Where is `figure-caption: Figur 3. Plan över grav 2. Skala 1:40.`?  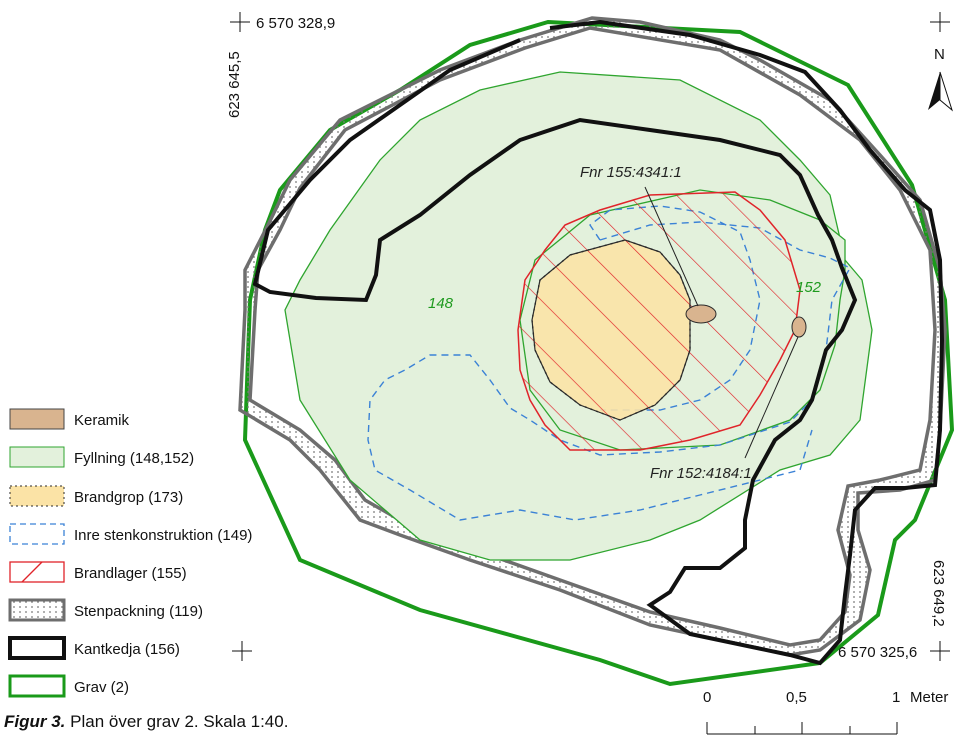 figure-caption: Figur 3. Plan över grav 2. Skala 1:40. is located at coordinates (146, 722).